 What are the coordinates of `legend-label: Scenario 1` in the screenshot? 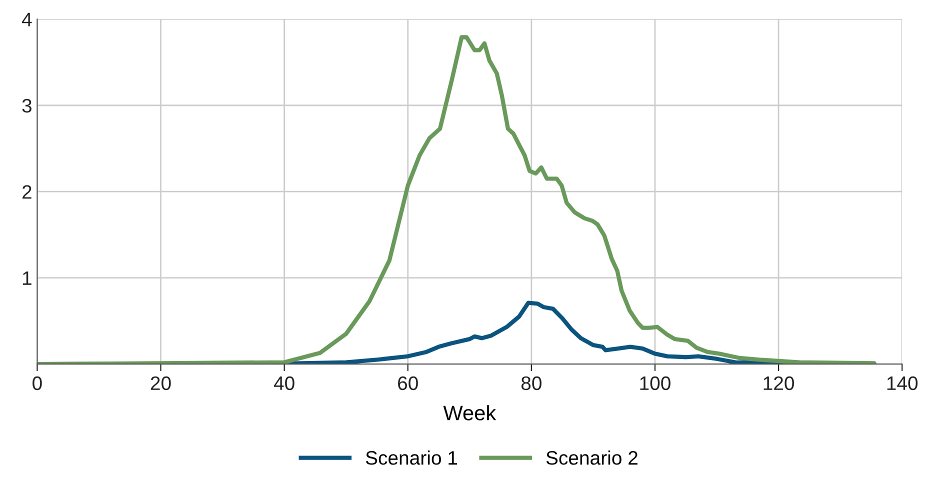 It's located at (412, 457).